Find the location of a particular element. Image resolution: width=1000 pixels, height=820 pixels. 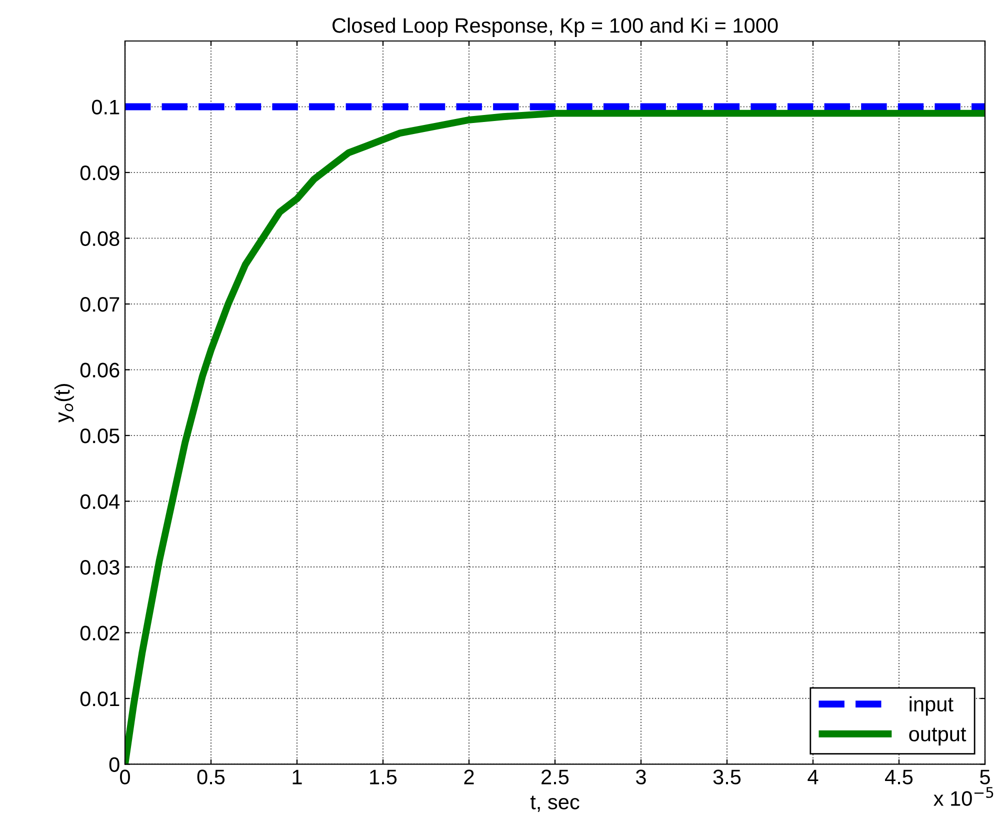

y-tick-label: 0.1 is located at coordinates (106, 107).